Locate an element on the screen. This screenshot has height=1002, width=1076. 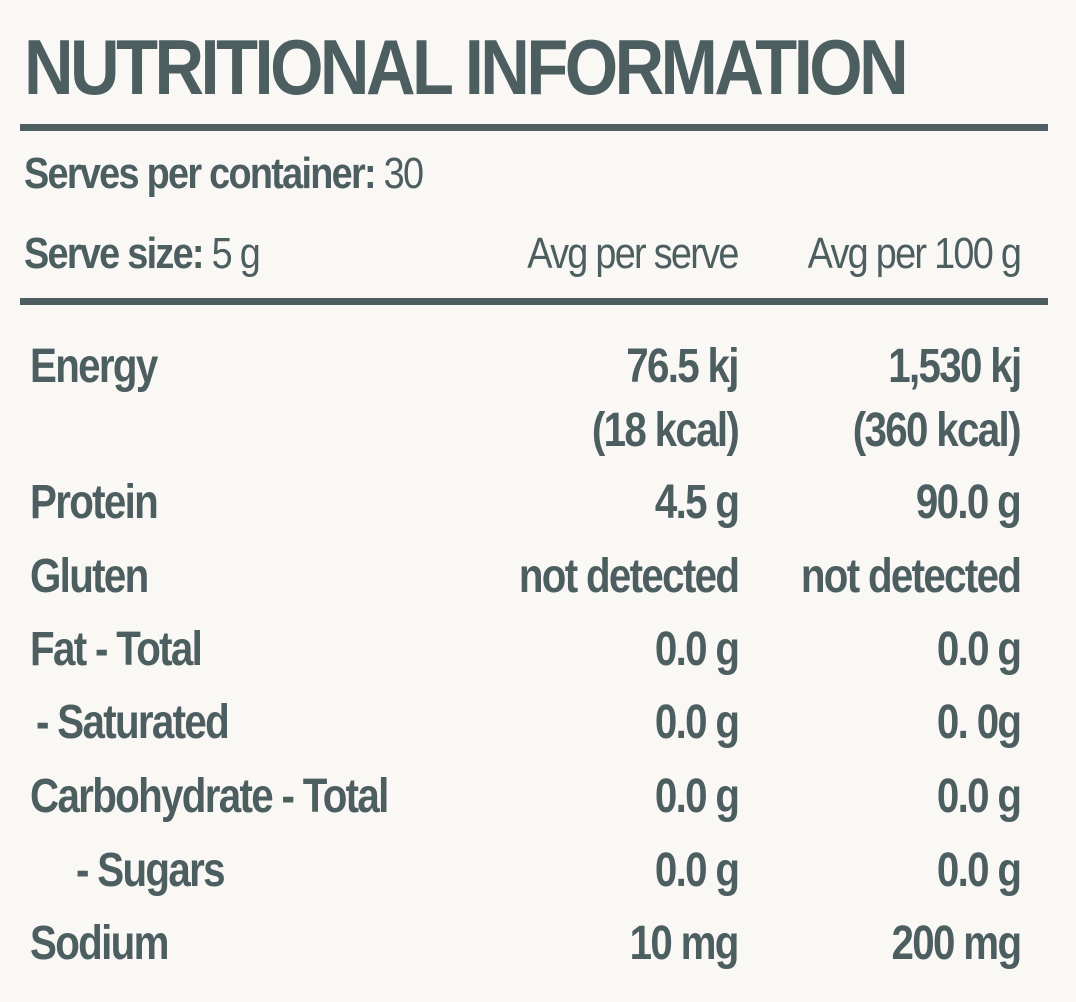
per-serve-value: 10 mg is located at coordinates (684, 943).